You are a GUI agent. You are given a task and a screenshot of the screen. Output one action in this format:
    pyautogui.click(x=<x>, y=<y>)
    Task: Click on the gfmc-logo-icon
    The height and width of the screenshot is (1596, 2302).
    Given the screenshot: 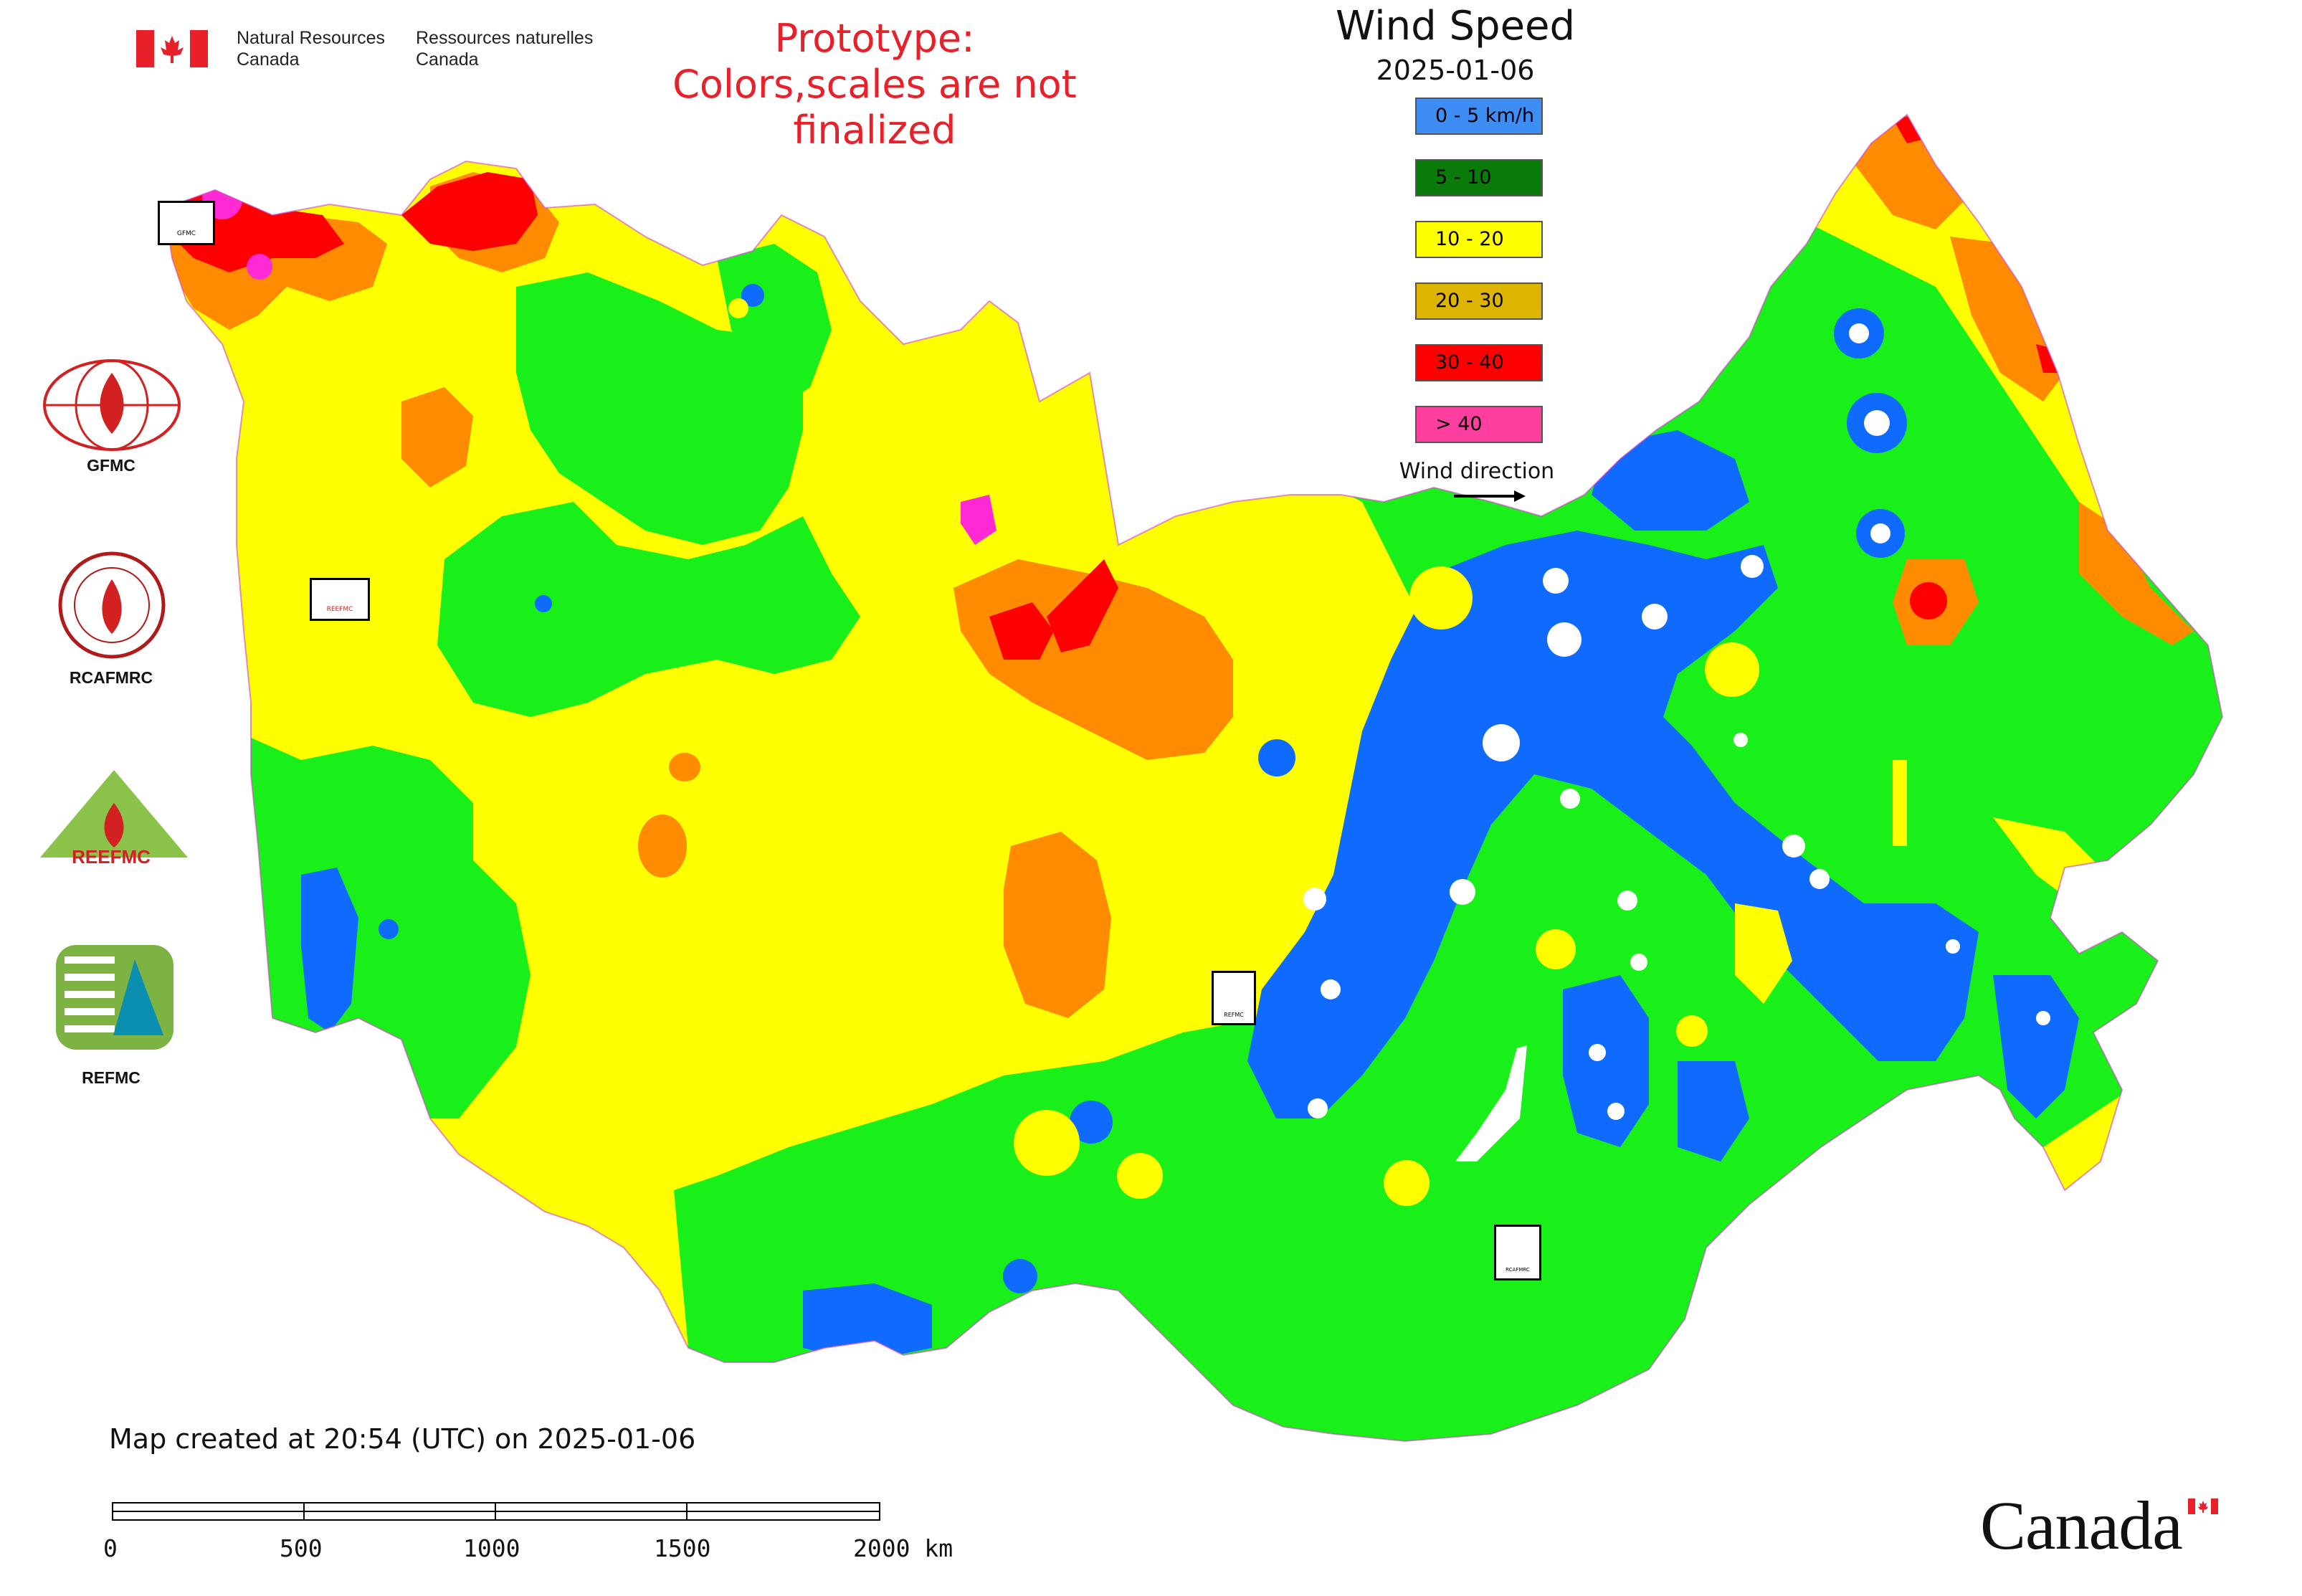 What is the action you would take?
    pyautogui.click(x=112, y=405)
    